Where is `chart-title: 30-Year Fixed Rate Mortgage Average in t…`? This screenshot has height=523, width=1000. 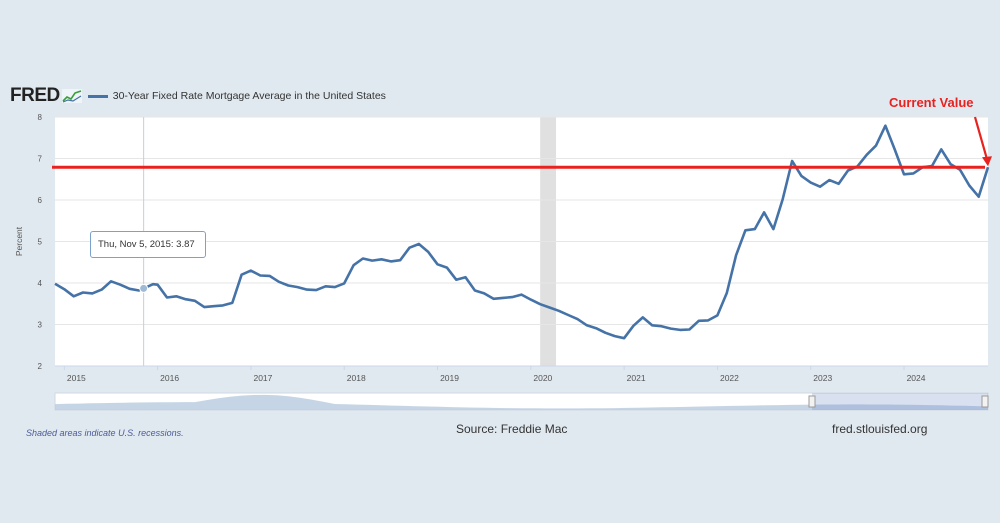 chart-title: 30-Year Fixed Rate Mortgage Average in t… is located at coordinates (249, 96).